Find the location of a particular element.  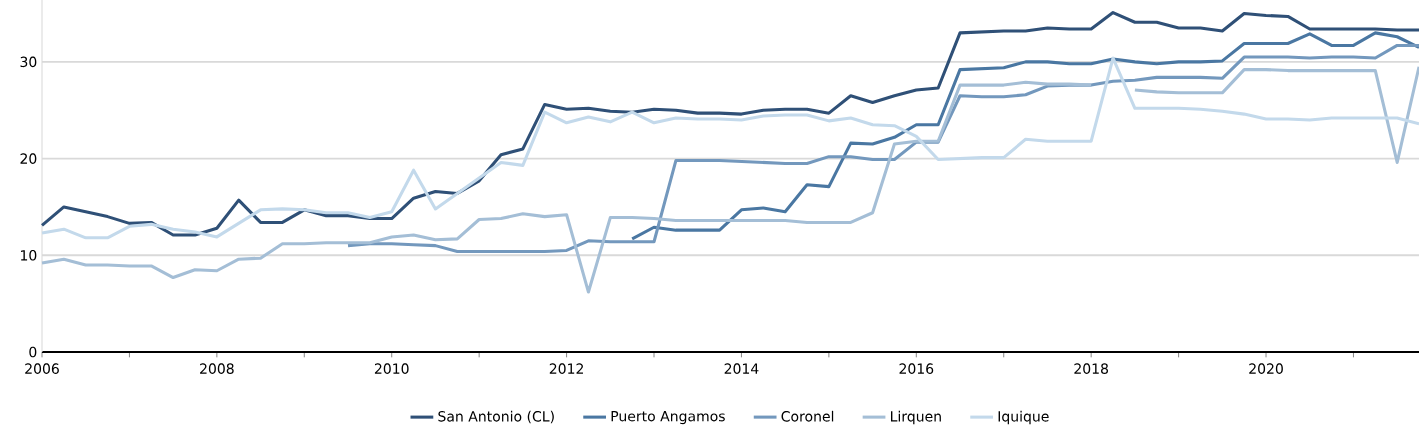

x-tick-label: 2010 is located at coordinates (391, 368).